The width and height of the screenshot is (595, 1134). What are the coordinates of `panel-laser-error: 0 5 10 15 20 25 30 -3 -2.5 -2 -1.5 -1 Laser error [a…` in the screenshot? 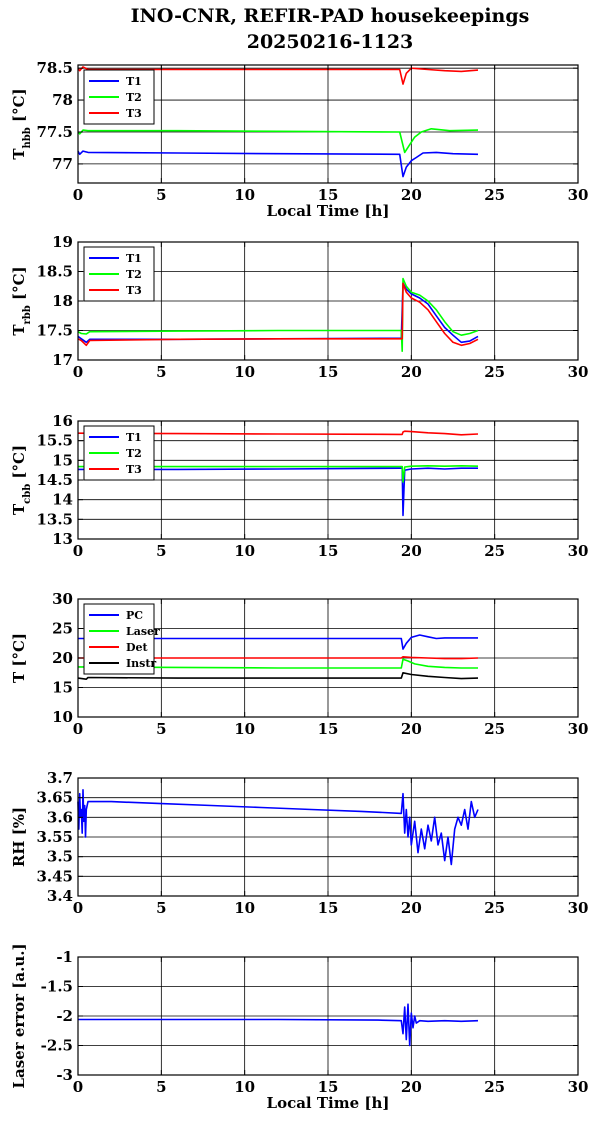 It's located at (299, 1027).